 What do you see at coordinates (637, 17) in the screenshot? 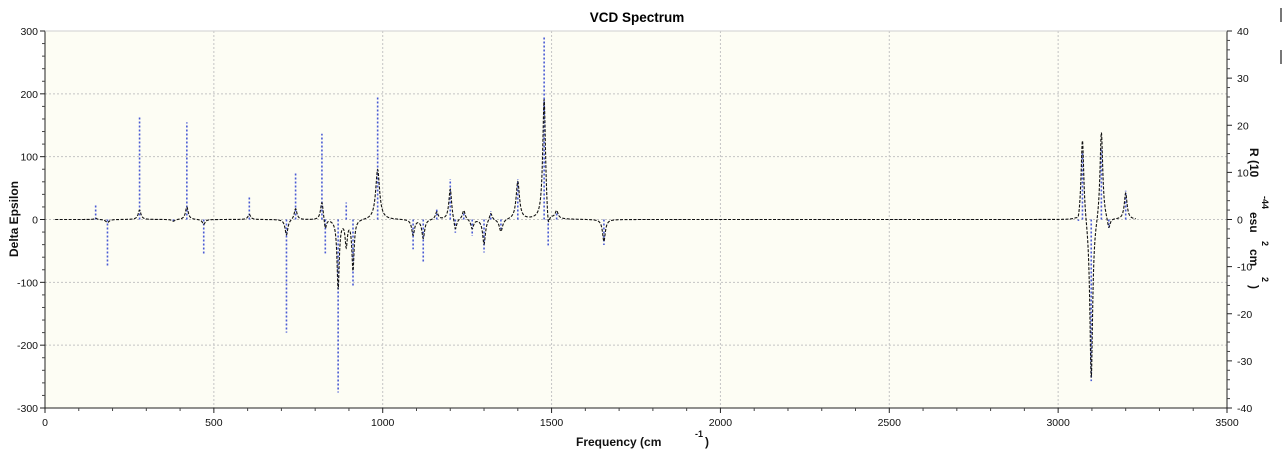
I see `chart-title: VCD Spectrum` at bounding box center [637, 17].